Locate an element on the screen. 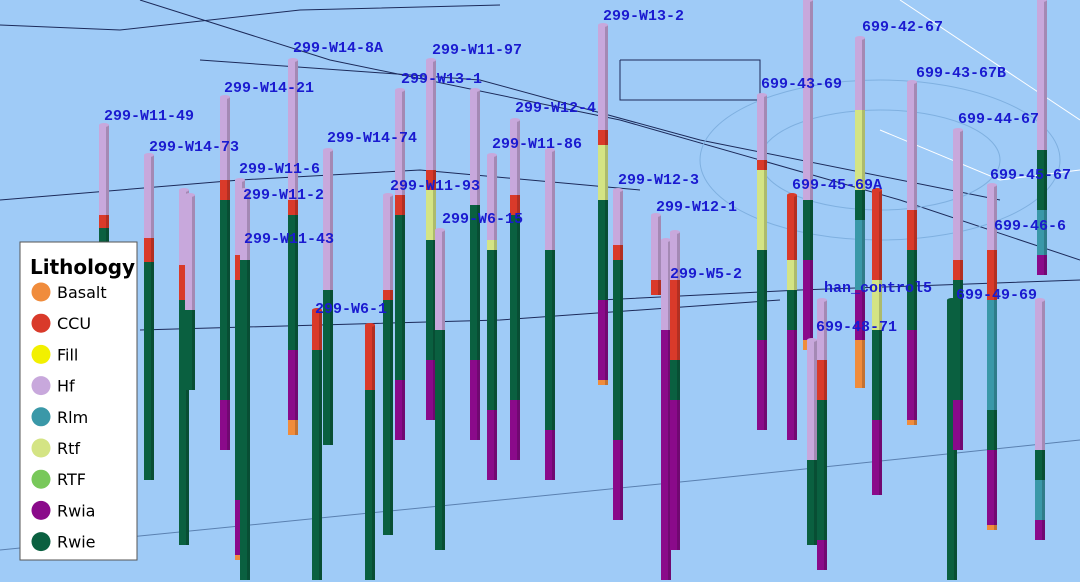 The height and width of the screenshot is (582, 1080). well-label: 299-W11-86 is located at coordinates (537, 144).